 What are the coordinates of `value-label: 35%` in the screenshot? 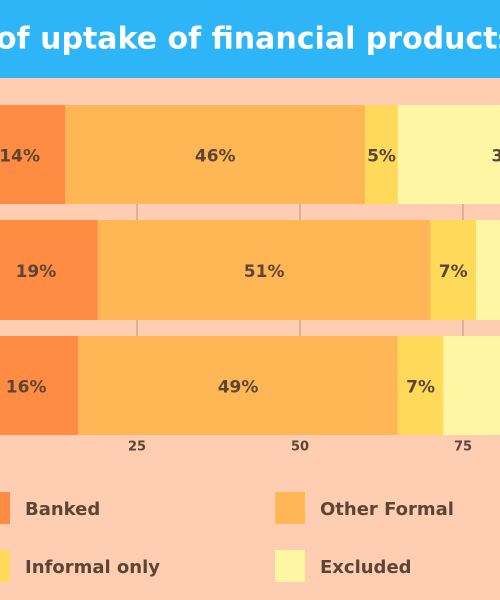 It's located at (496, 157).